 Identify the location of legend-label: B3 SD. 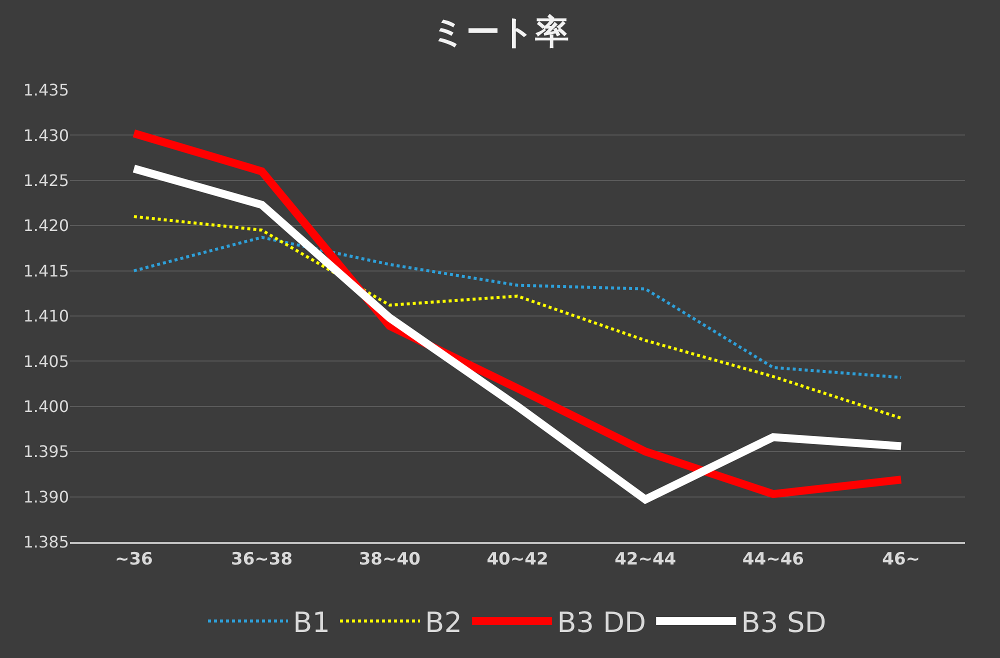
(783, 622).